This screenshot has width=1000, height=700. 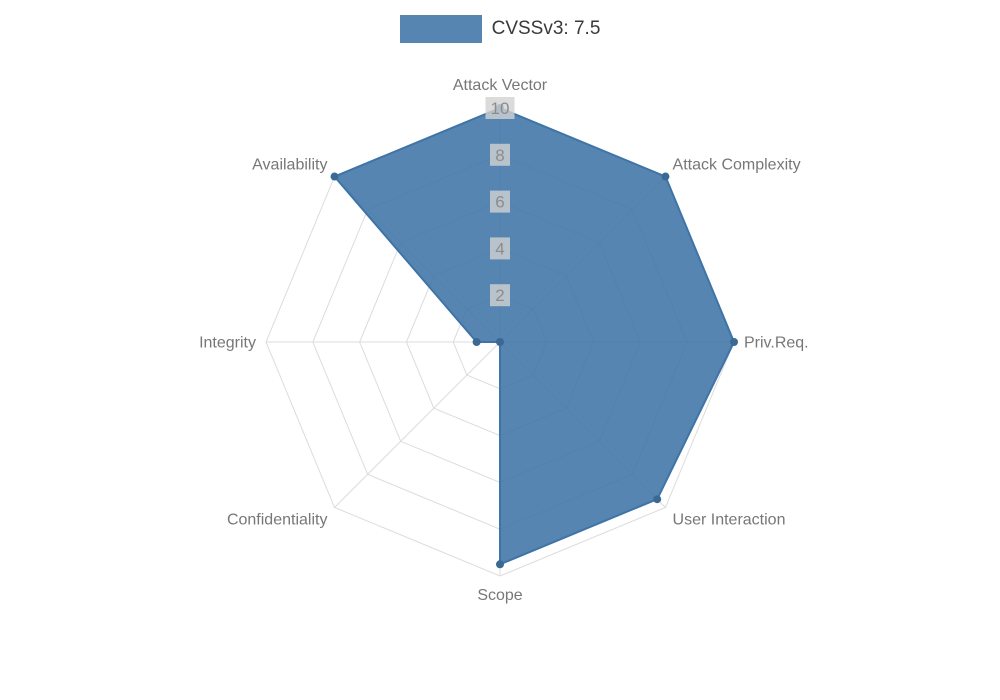 What do you see at coordinates (500, 342) in the screenshot?
I see `data-point-confidentiality` at bounding box center [500, 342].